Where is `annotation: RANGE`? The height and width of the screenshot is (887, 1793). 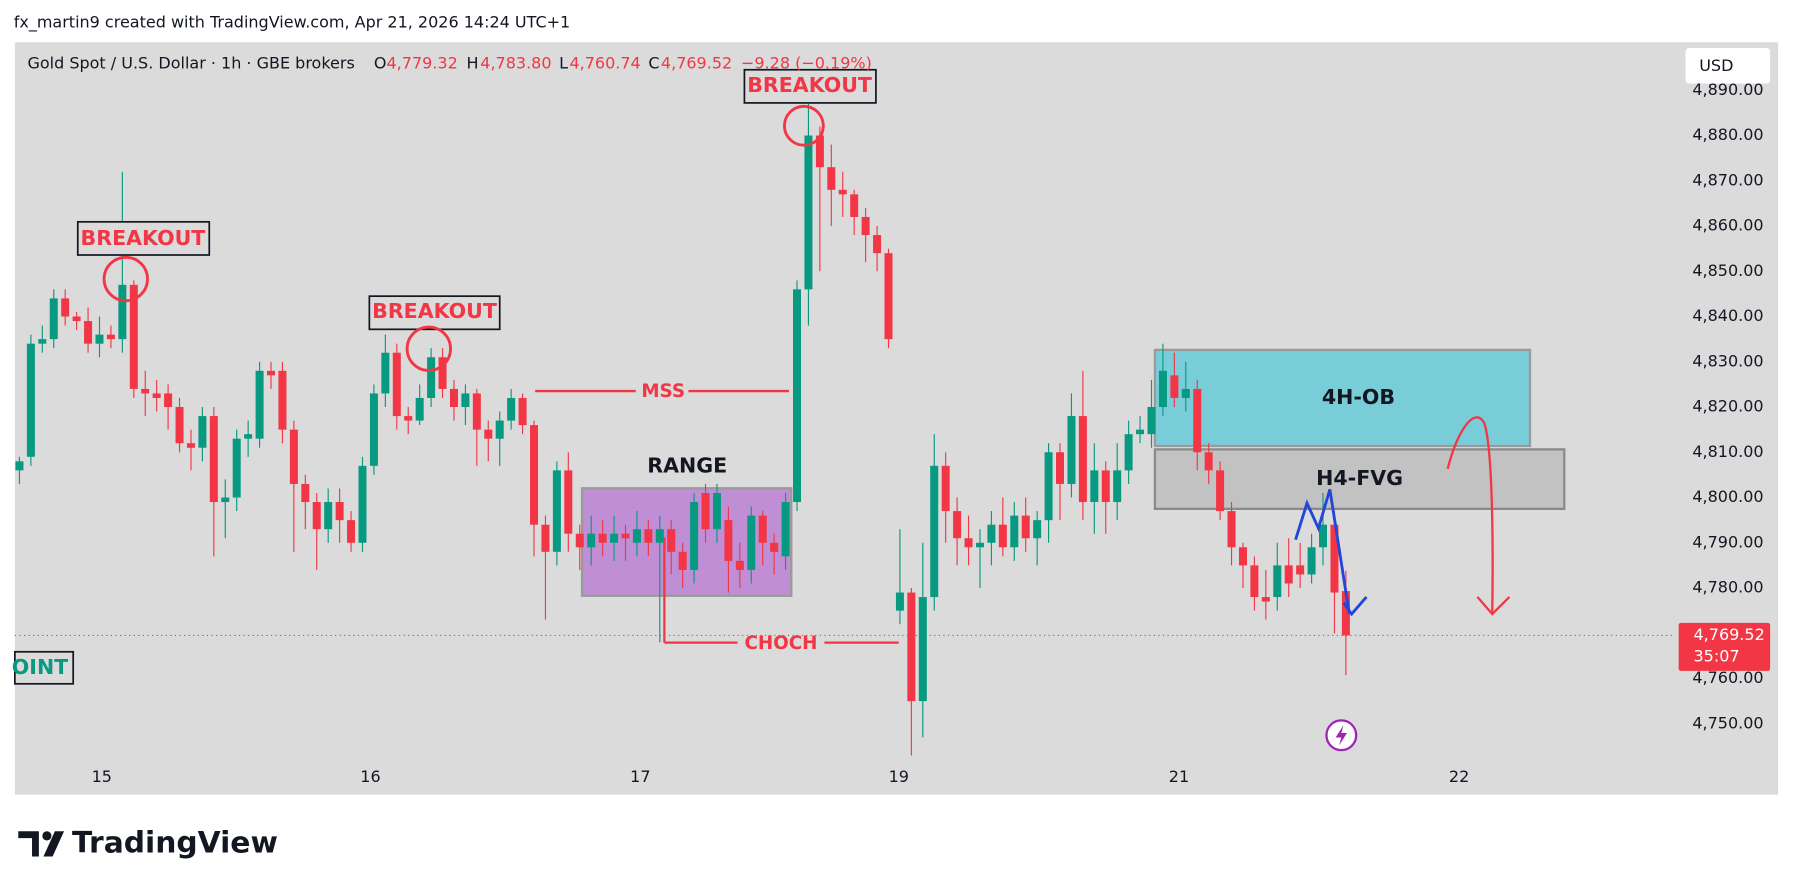
annotation: RANGE is located at coordinates (687, 466).